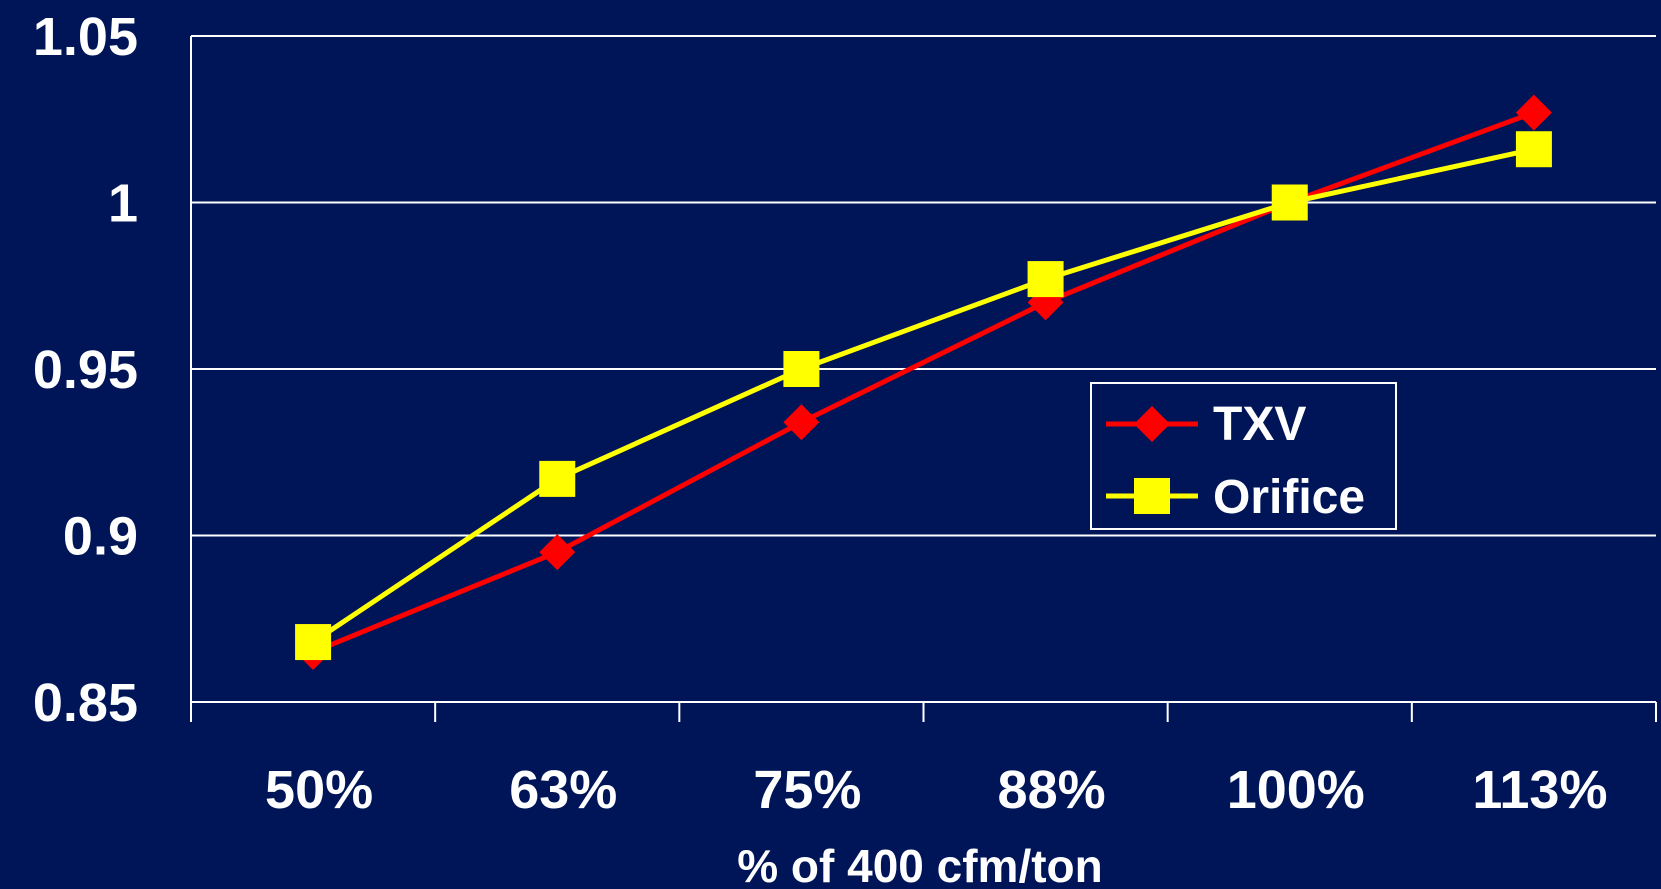  I want to click on legend-label-txv: TXV, so click(1259, 424).